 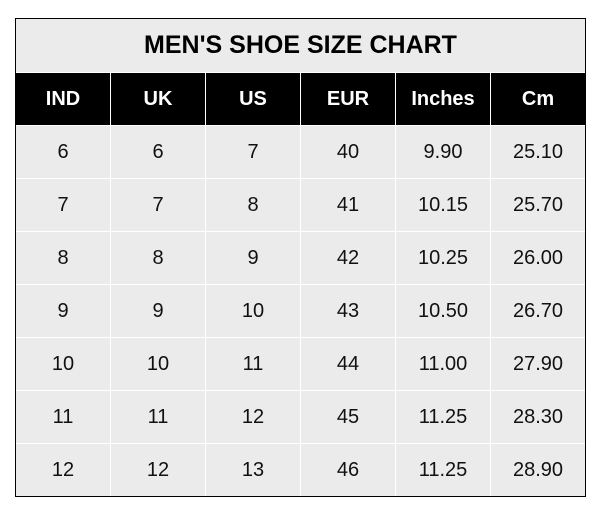 What do you see at coordinates (442, 311) in the screenshot?
I see `table-cell: 10.50` at bounding box center [442, 311].